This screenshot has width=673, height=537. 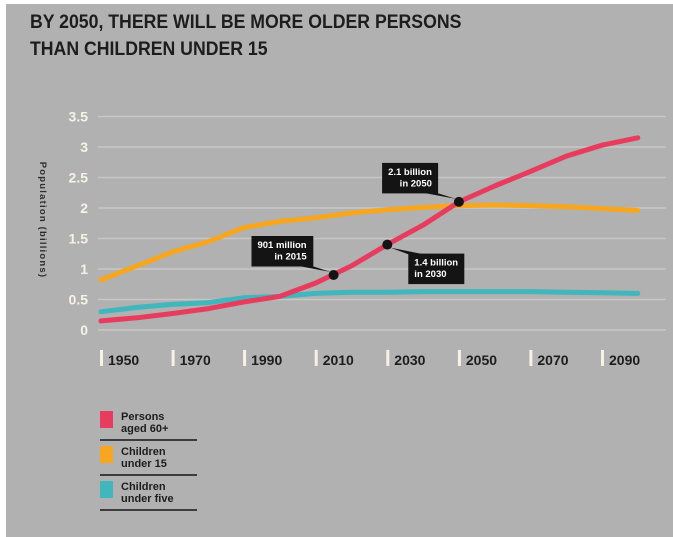 What do you see at coordinates (416, 183) in the screenshot?
I see `annotation-text: in 2050` at bounding box center [416, 183].